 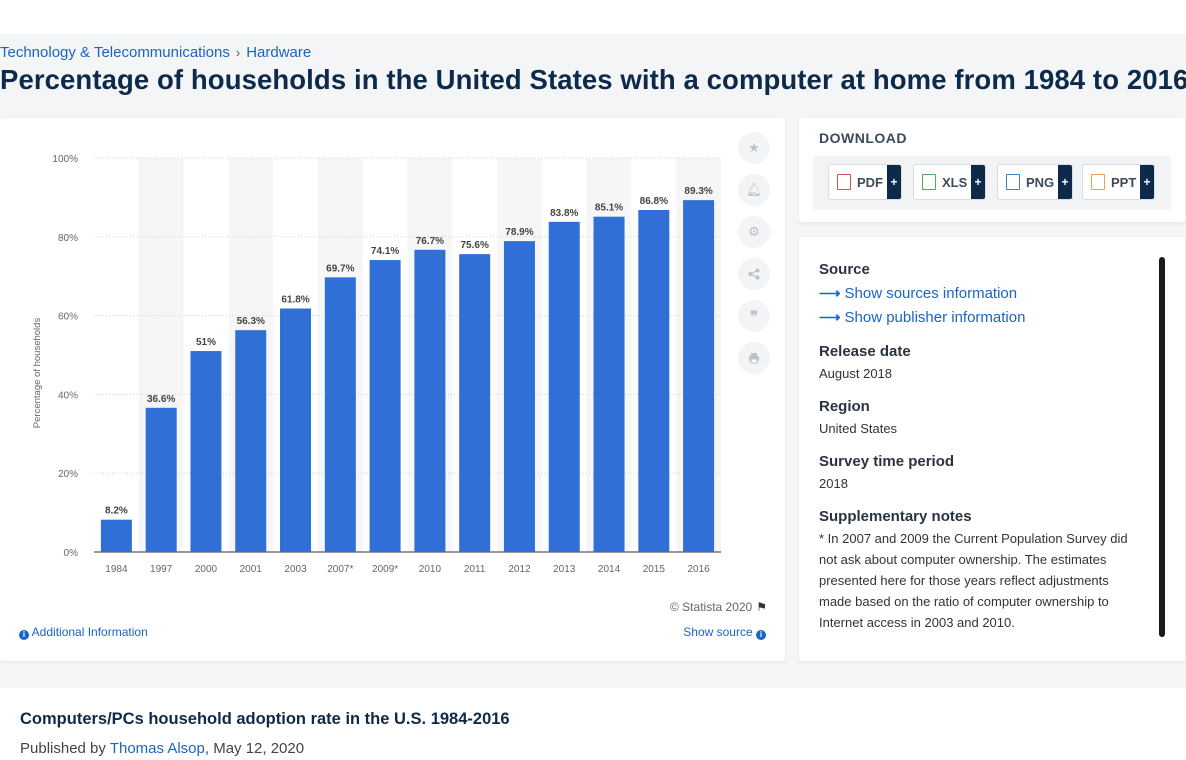 I want to click on x-tick-label: 2016, so click(x=698, y=569).